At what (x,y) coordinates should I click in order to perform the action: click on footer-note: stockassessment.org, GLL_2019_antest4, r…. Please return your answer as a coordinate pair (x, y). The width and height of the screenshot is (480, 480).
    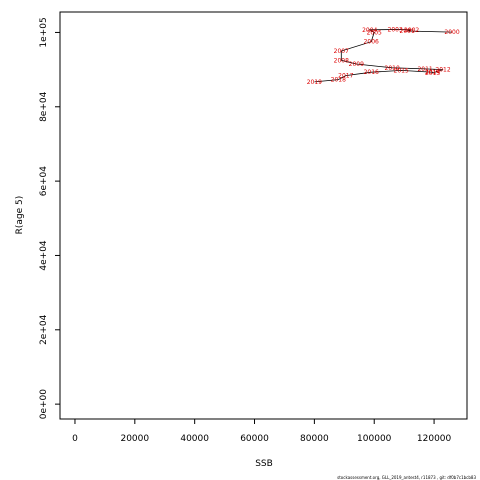
    Looking at the image, I should click on (406, 477).